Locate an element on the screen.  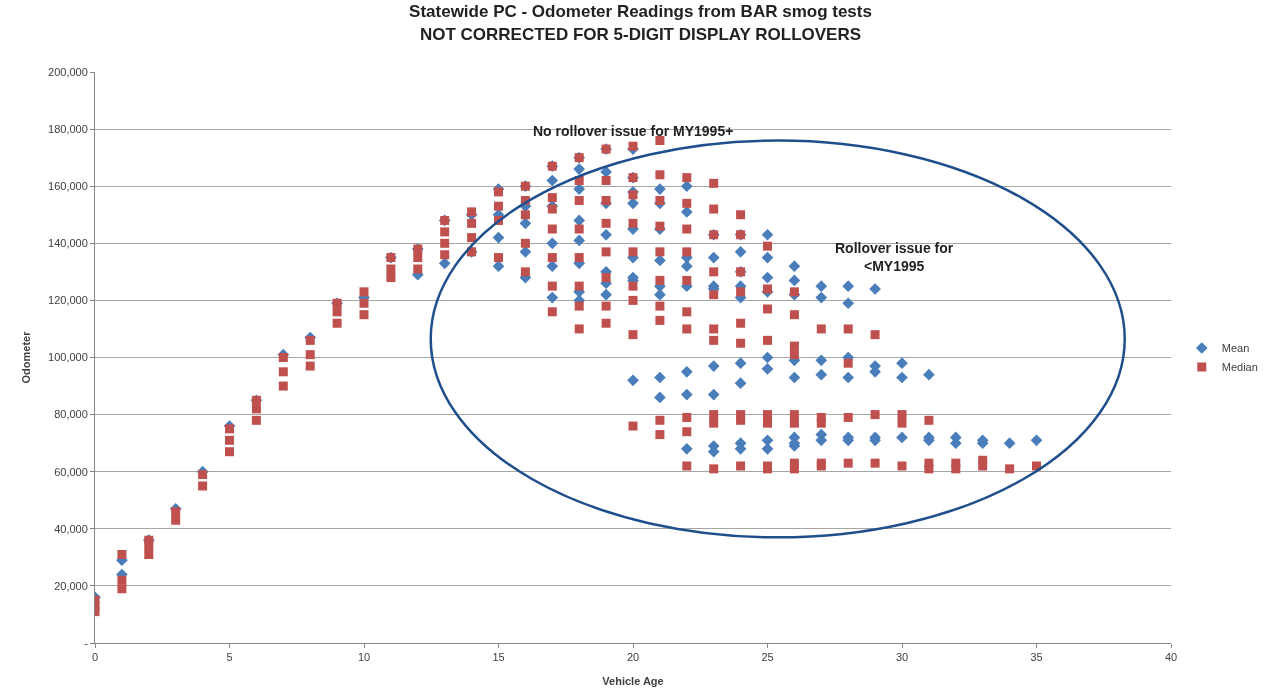
x-tick-label: 35 is located at coordinates (1036, 657).